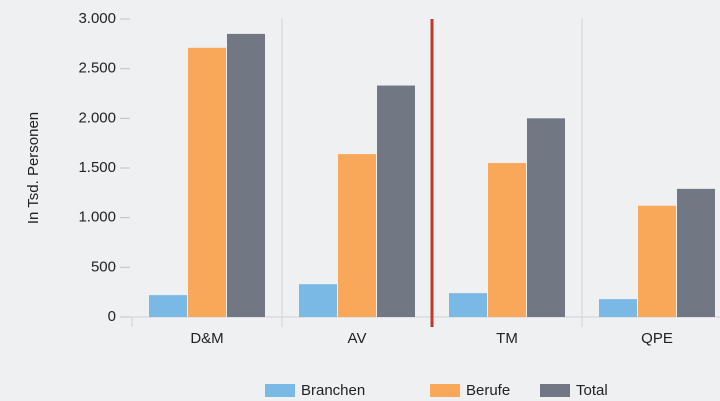 This screenshot has width=720, height=401. What do you see at coordinates (97, 18) in the screenshot?
I see `y-tick-label: 3.000` at bounding box center [97, 18].